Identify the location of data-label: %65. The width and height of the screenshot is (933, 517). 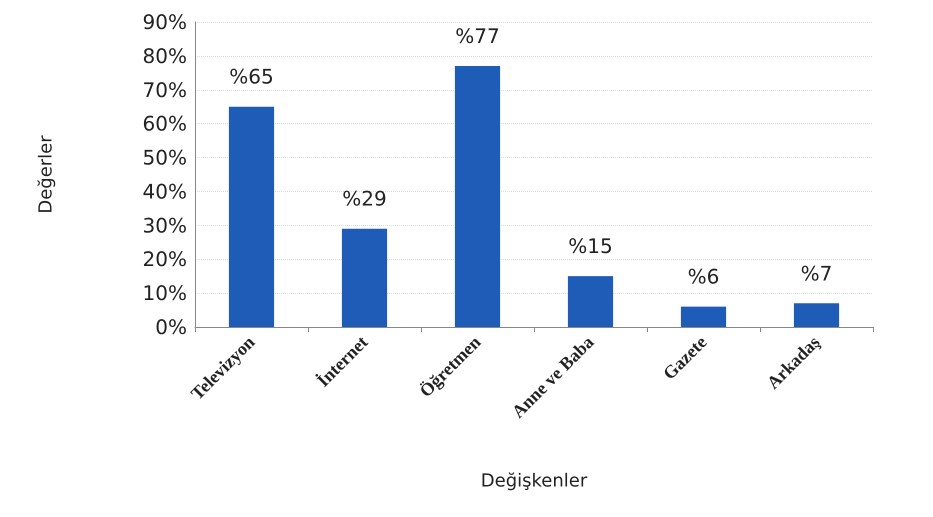
(251, 76).